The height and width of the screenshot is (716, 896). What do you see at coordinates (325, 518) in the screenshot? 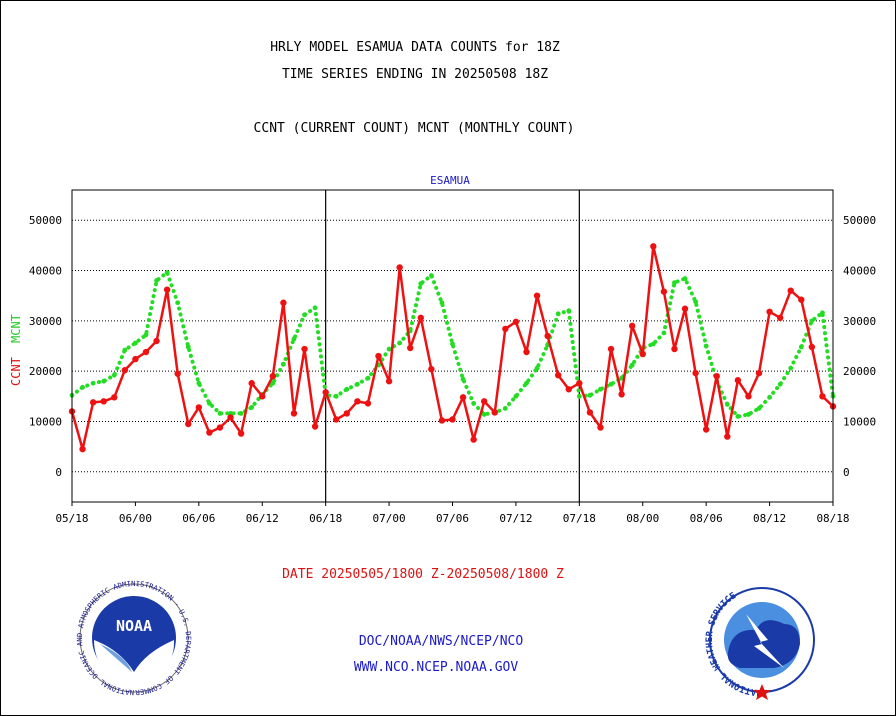
I see `x-tick-label: 06/18` at bounding box center [325, 518].